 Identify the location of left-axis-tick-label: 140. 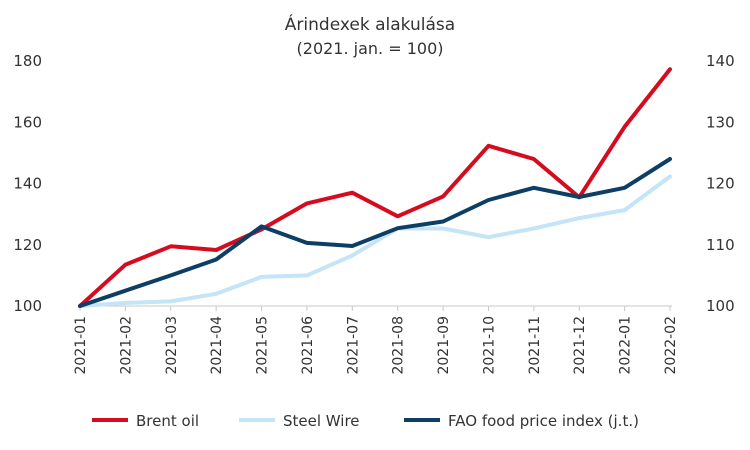
(27, 184).